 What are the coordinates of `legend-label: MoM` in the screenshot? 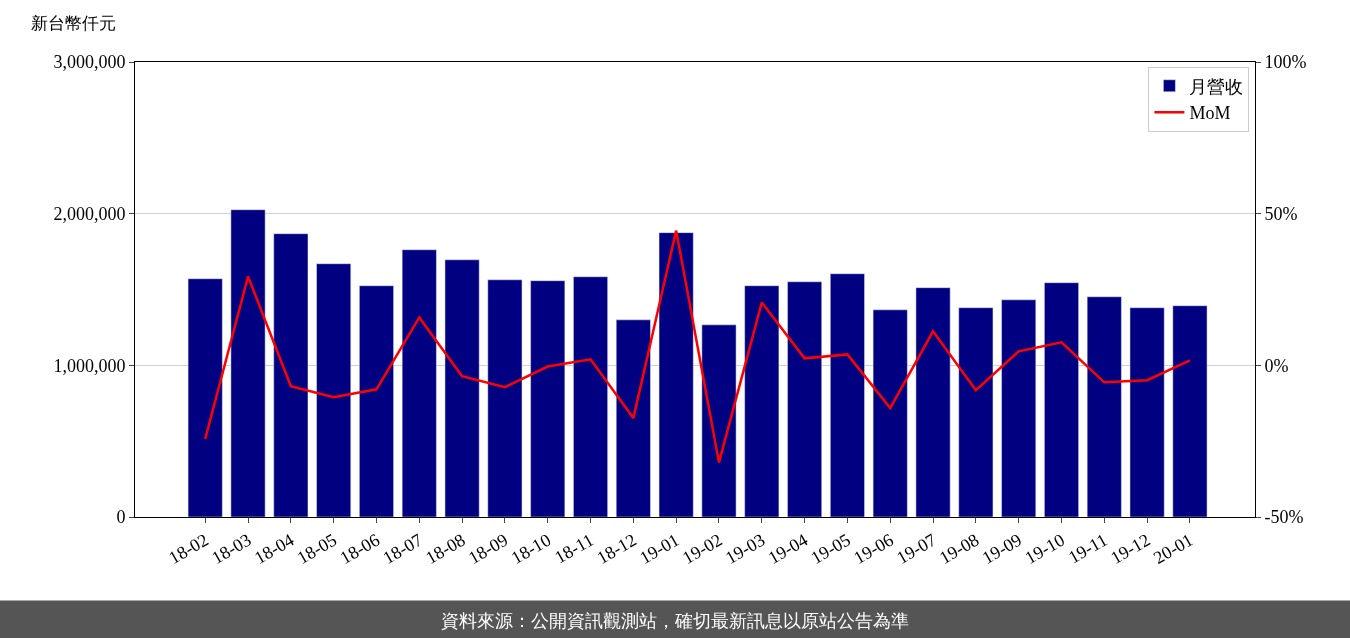 It's located at (1210, 113).